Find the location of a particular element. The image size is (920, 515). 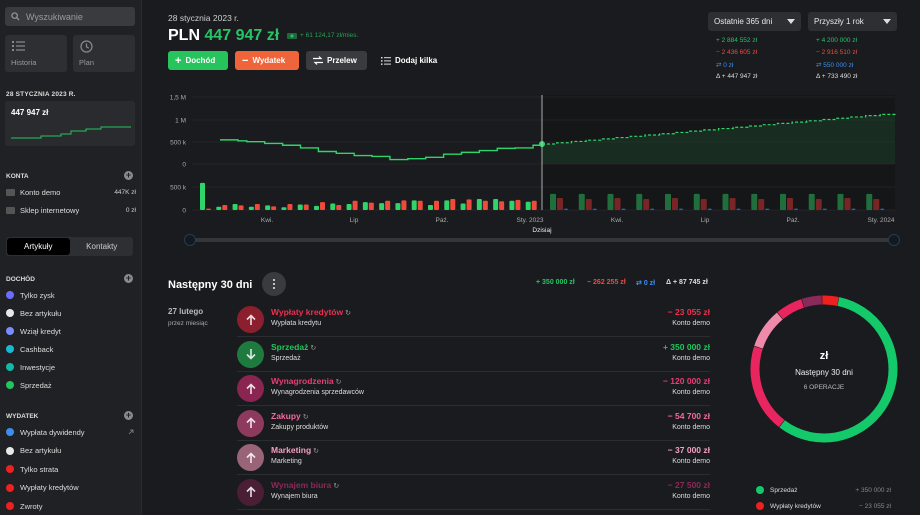

category-item: Wziął kredyt is located at coordinates (71, 331).